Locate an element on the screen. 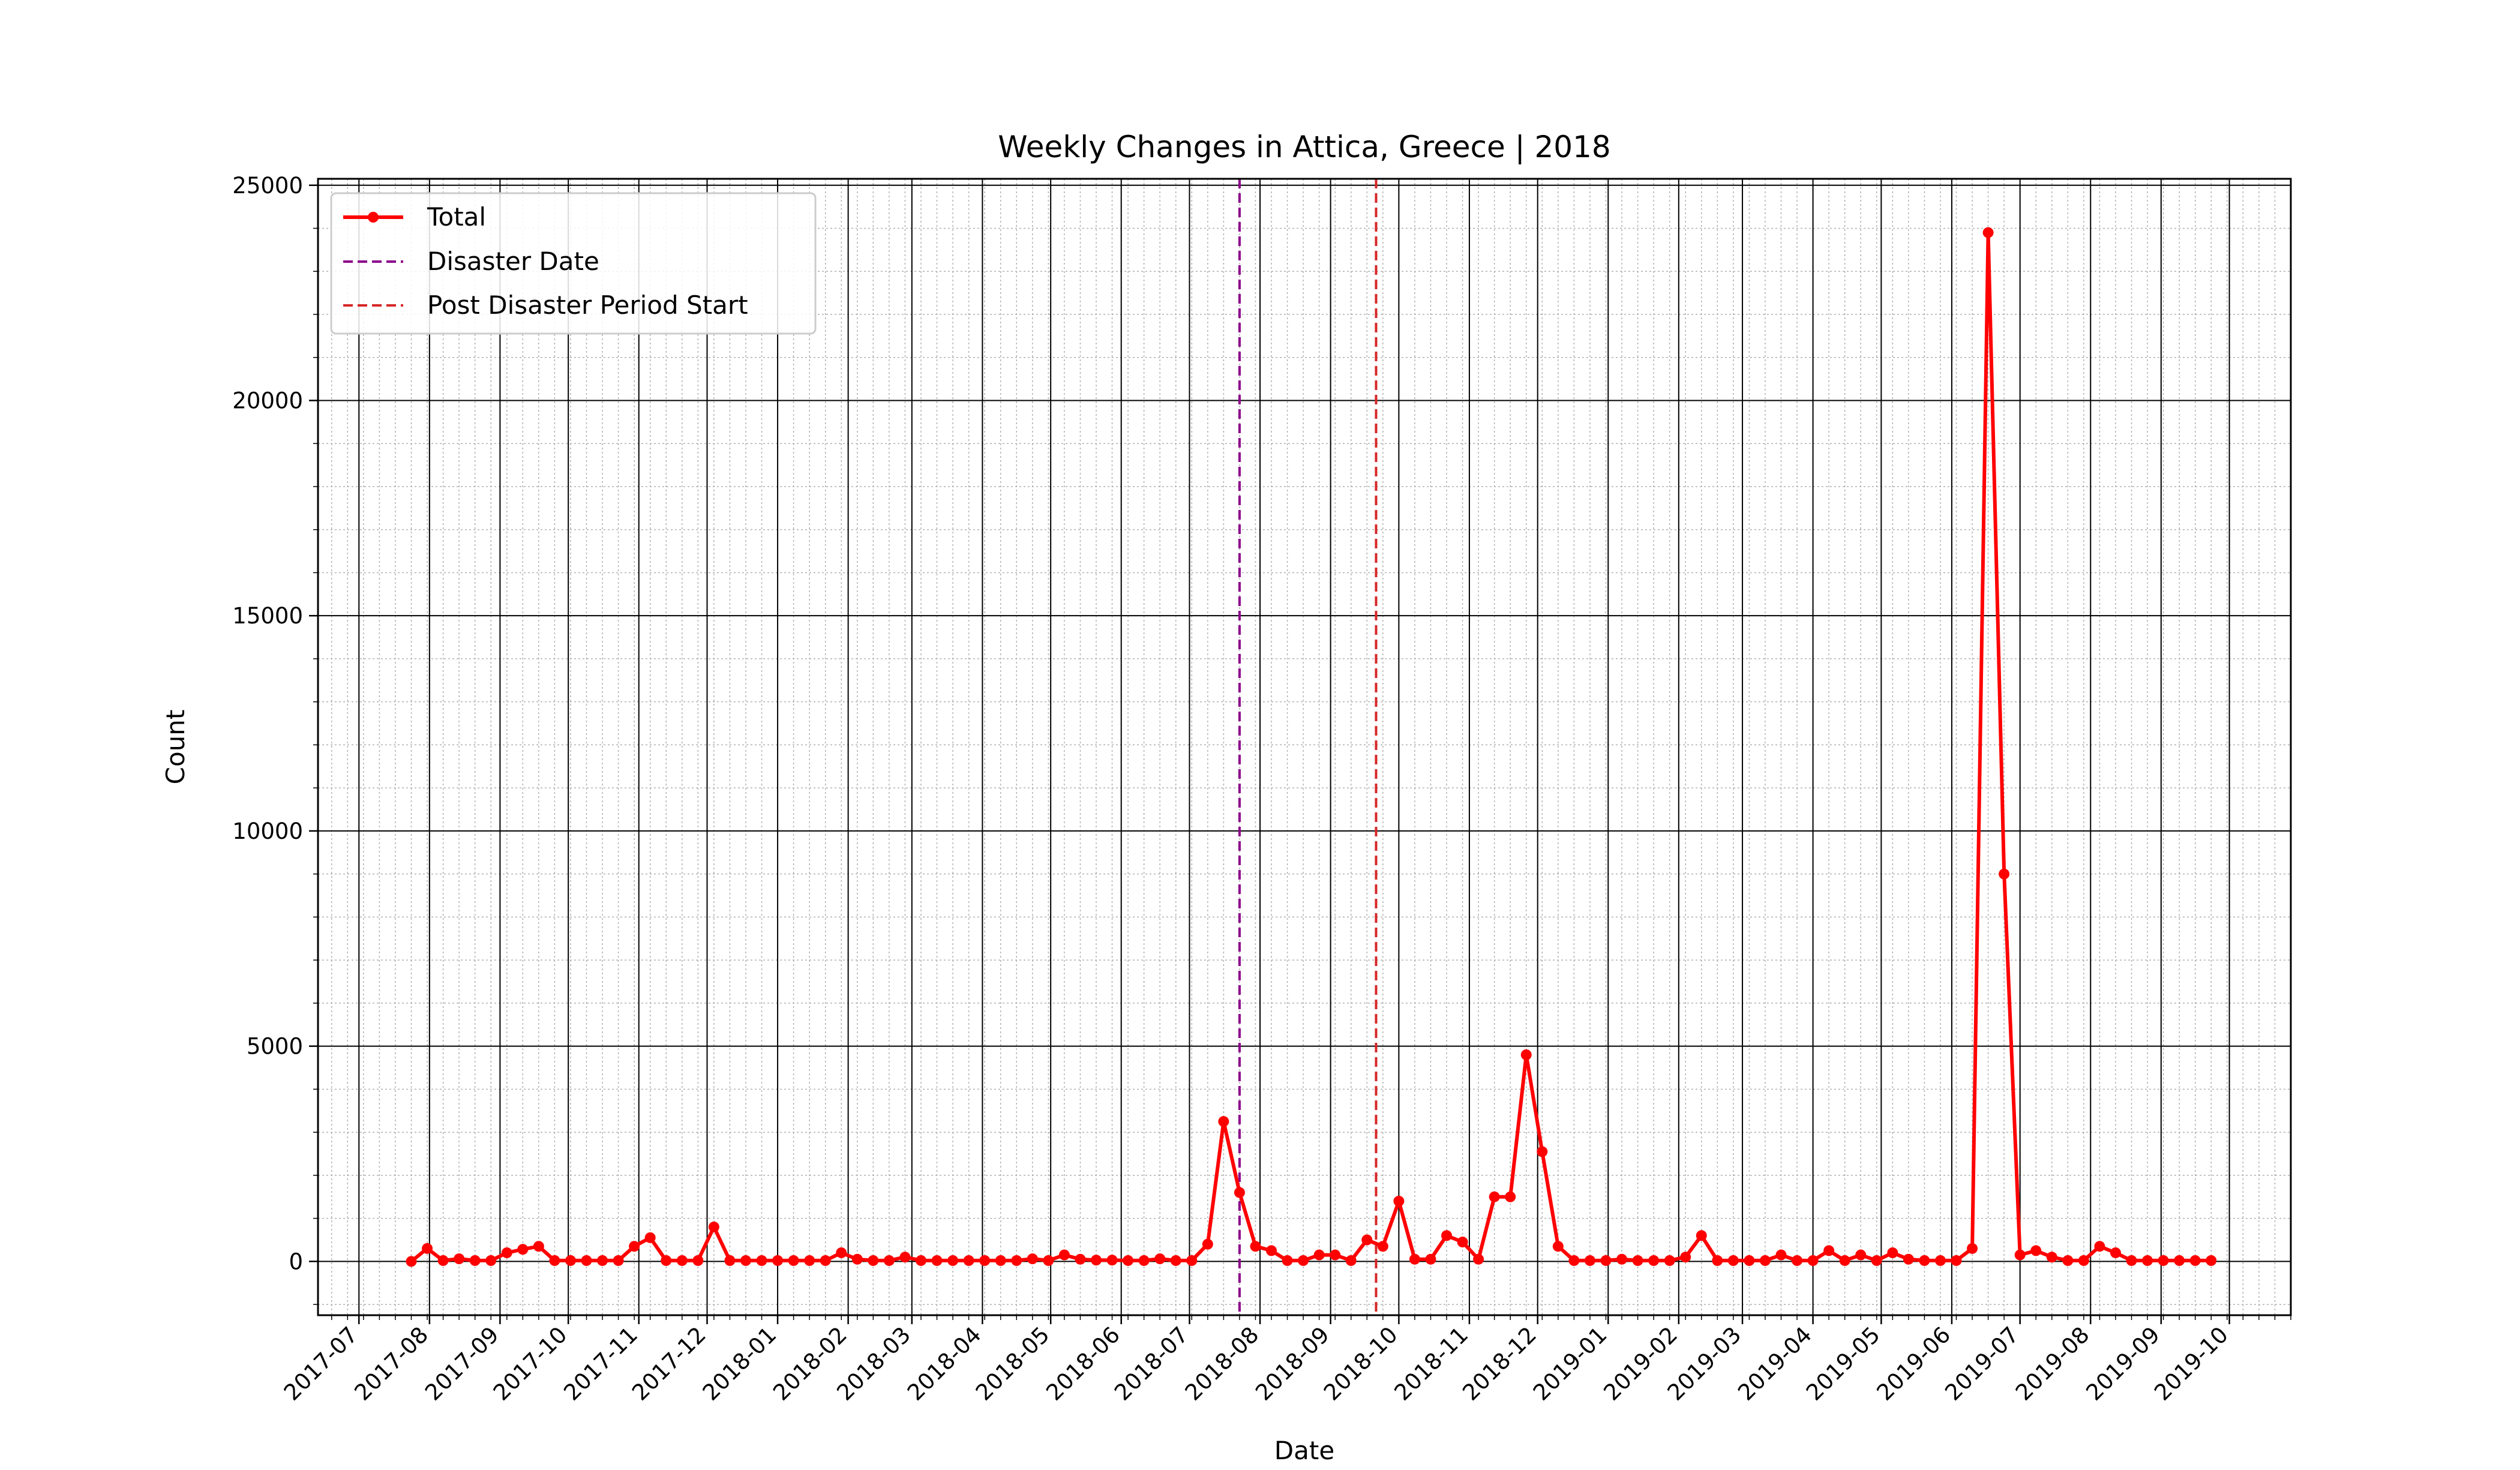 This screenshot has width=2520, height=1470. reference-lines is located at coordinates (1308, 747).